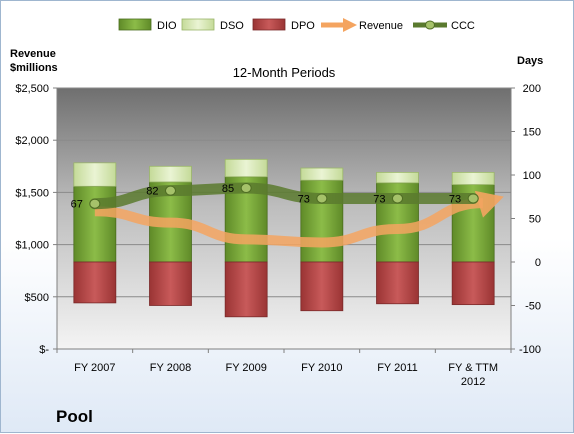 The image size is (574, 434). I want to click on left-tick-label: $1,500, so click(32, 193).